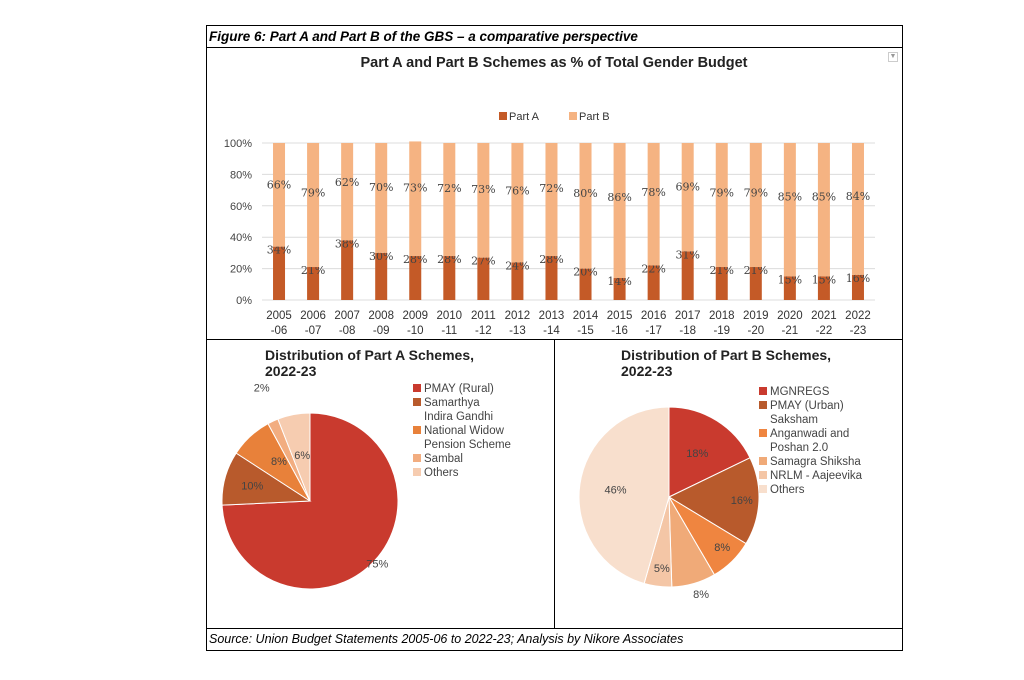 The height and width of the screenshot is (680, 1024). What do you see at coordinates (467, 445) in the screenshot?
I see `legend-label: Pension Scheme` at bounding box center [467, 445].